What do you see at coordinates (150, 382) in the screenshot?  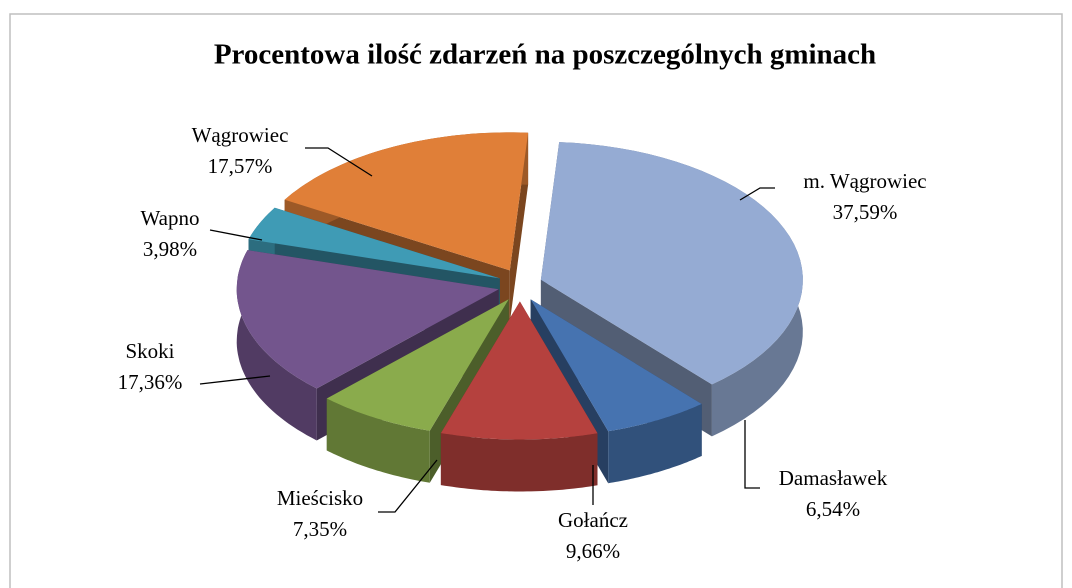 I see `value-label: 17,36%` at bounding box center [150, 382].